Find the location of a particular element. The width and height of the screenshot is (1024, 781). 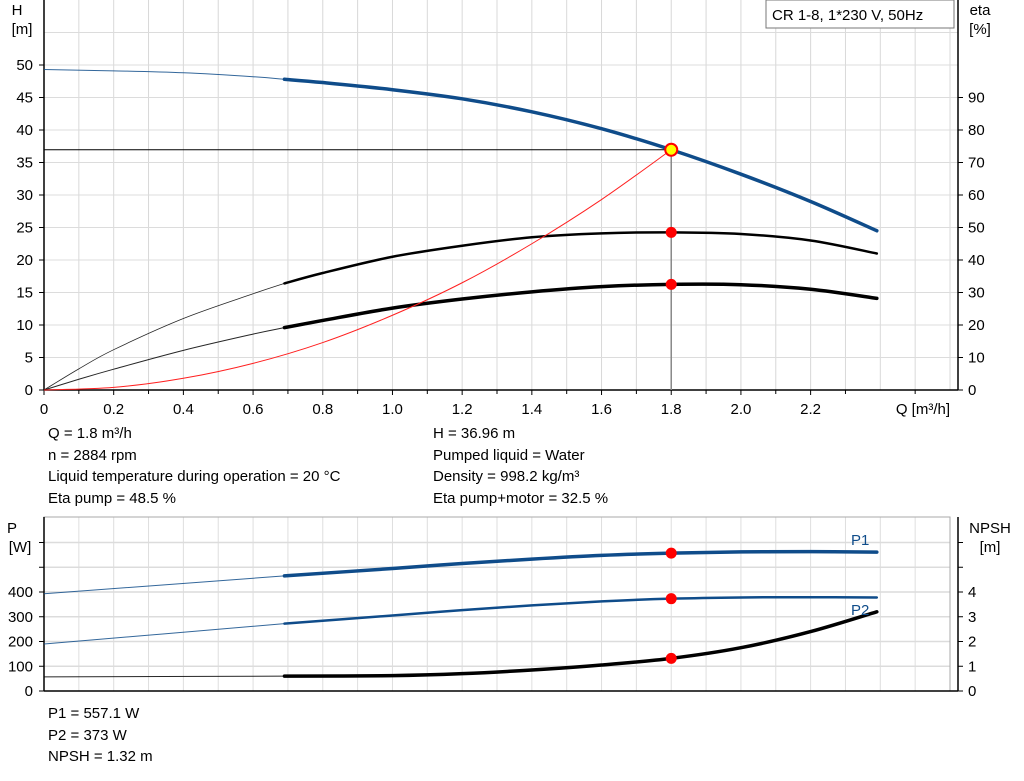

eta-pump-curve is located at coordinates (581, 258).